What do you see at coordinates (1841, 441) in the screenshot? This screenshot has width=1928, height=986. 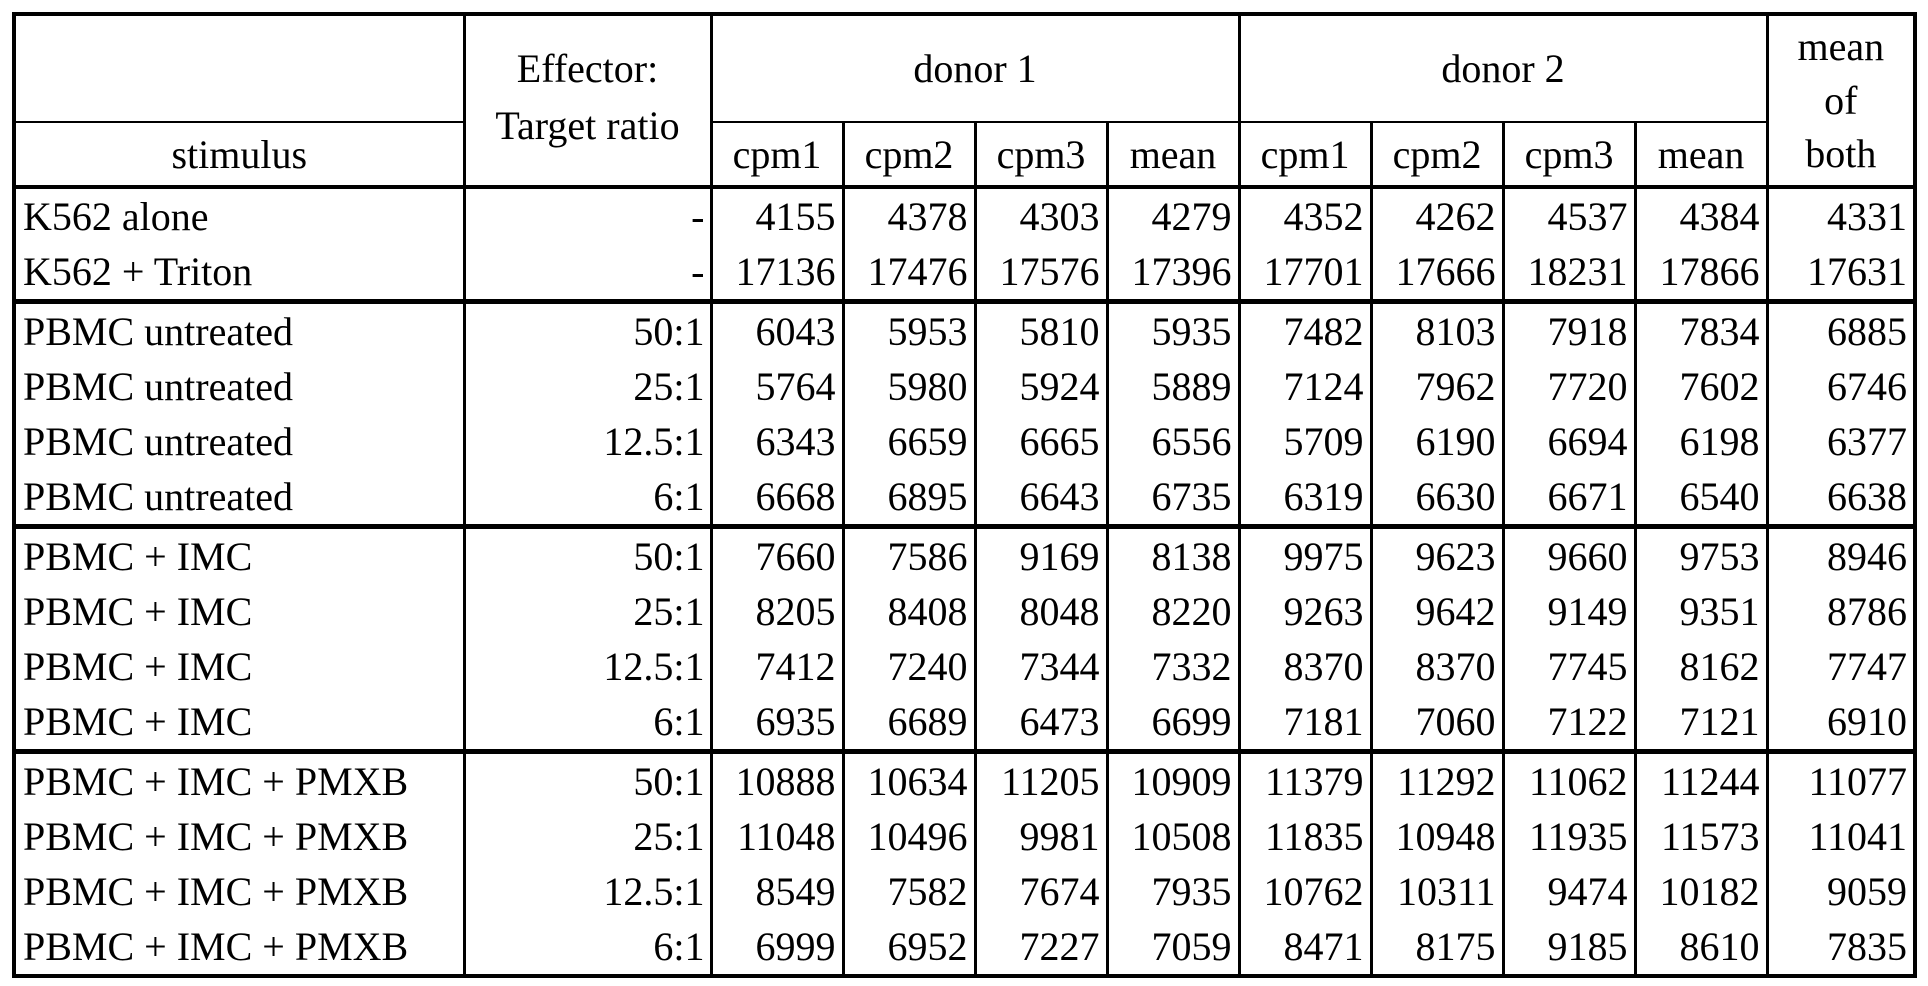 I see `mean-of-both-cell: 6377` at bounding box center [1841, 441].